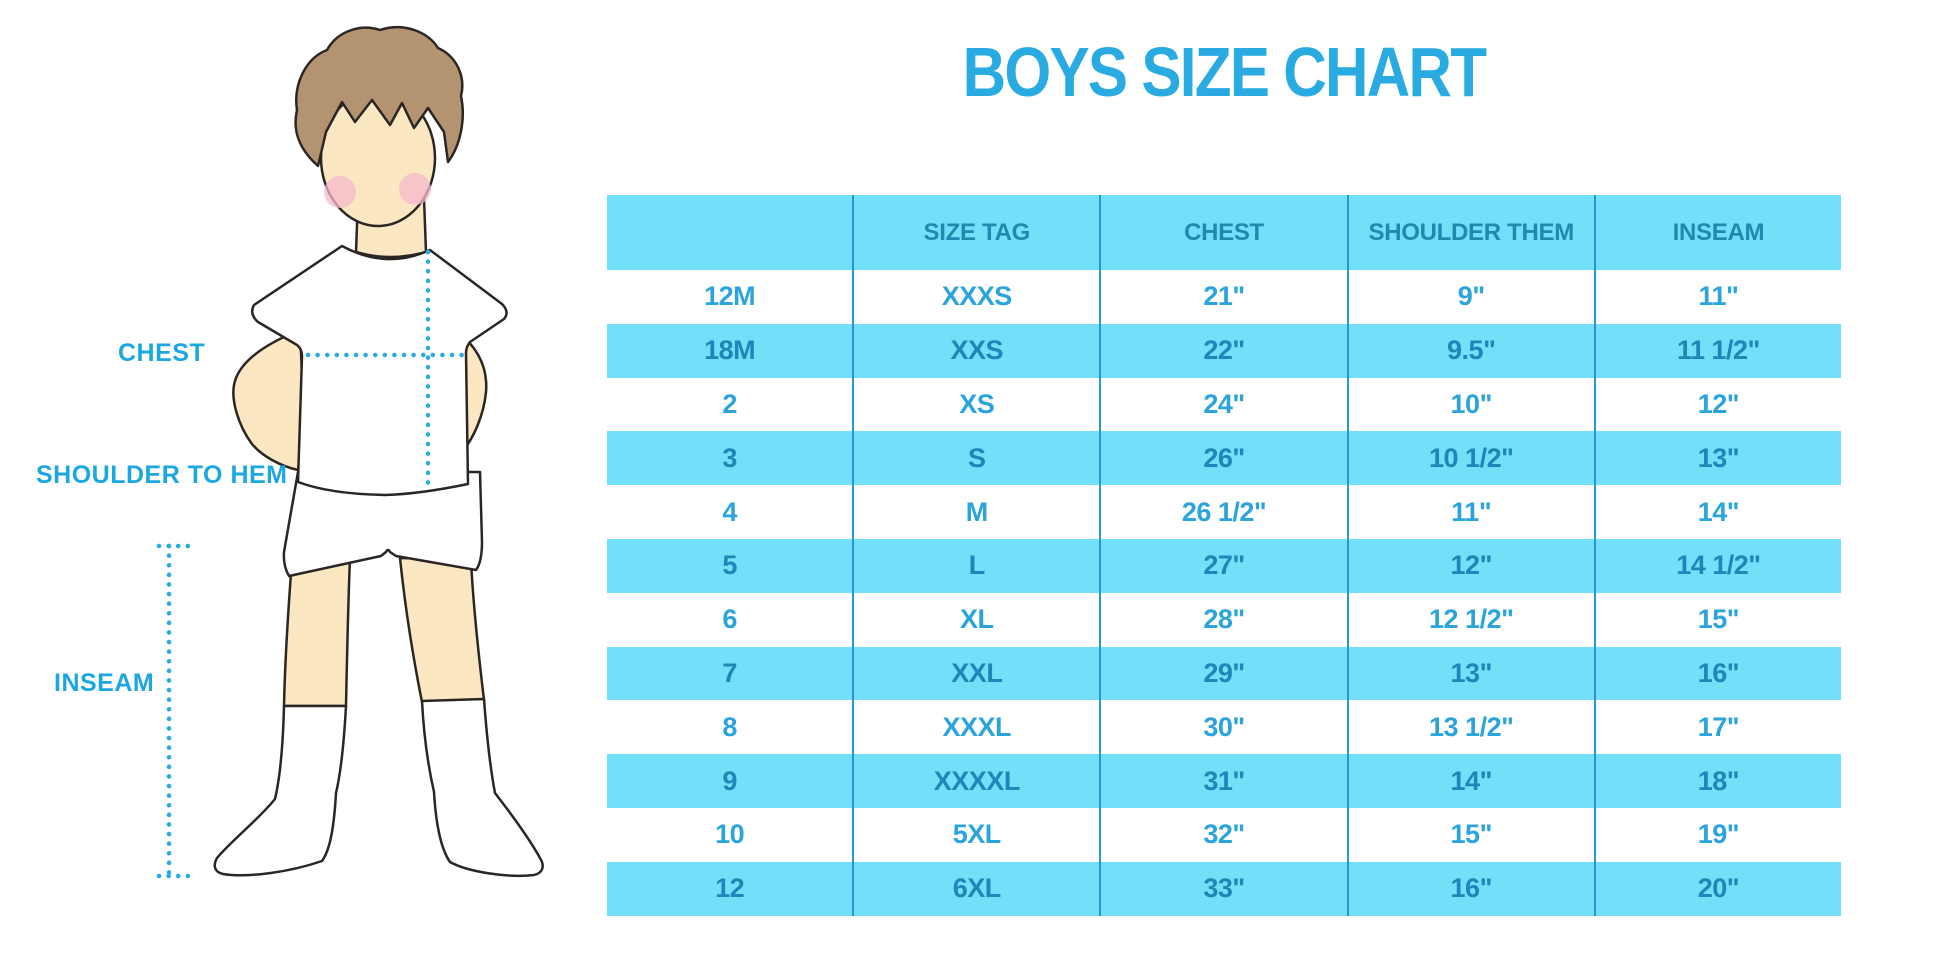 The width and height of the screenshot is (1946, 973). I want to click on table-cell: 10, so click(731, 834).